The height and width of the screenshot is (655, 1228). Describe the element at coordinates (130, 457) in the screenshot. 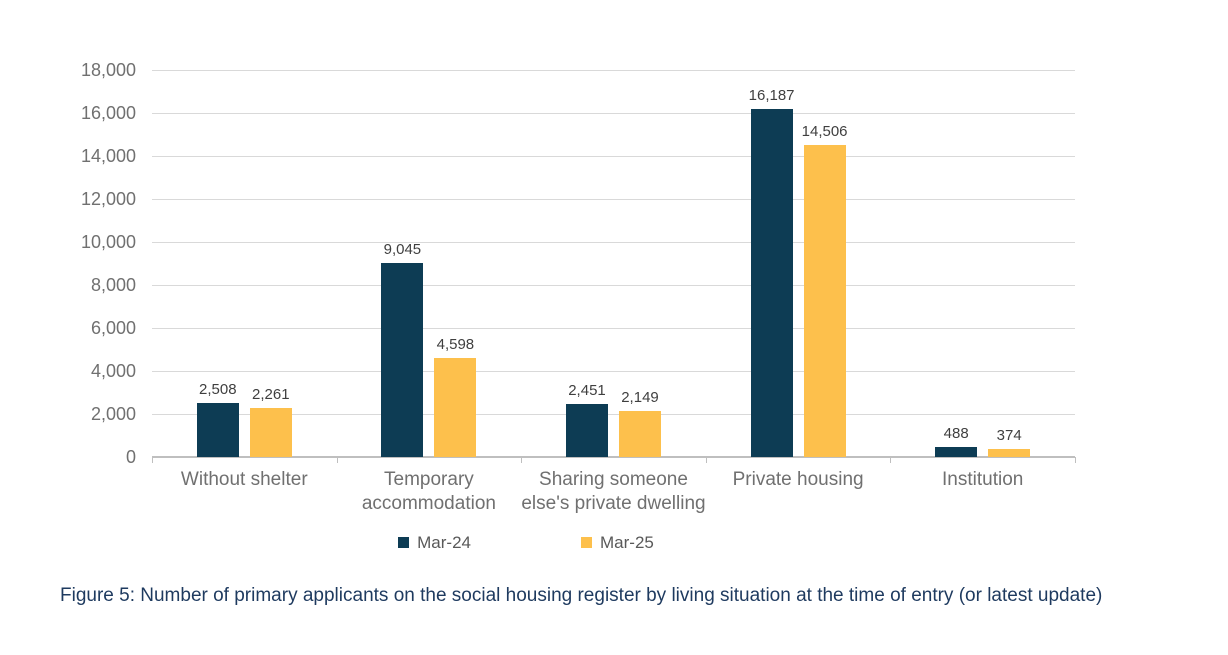

I see `y-axis-tick-label: 0` at that location.